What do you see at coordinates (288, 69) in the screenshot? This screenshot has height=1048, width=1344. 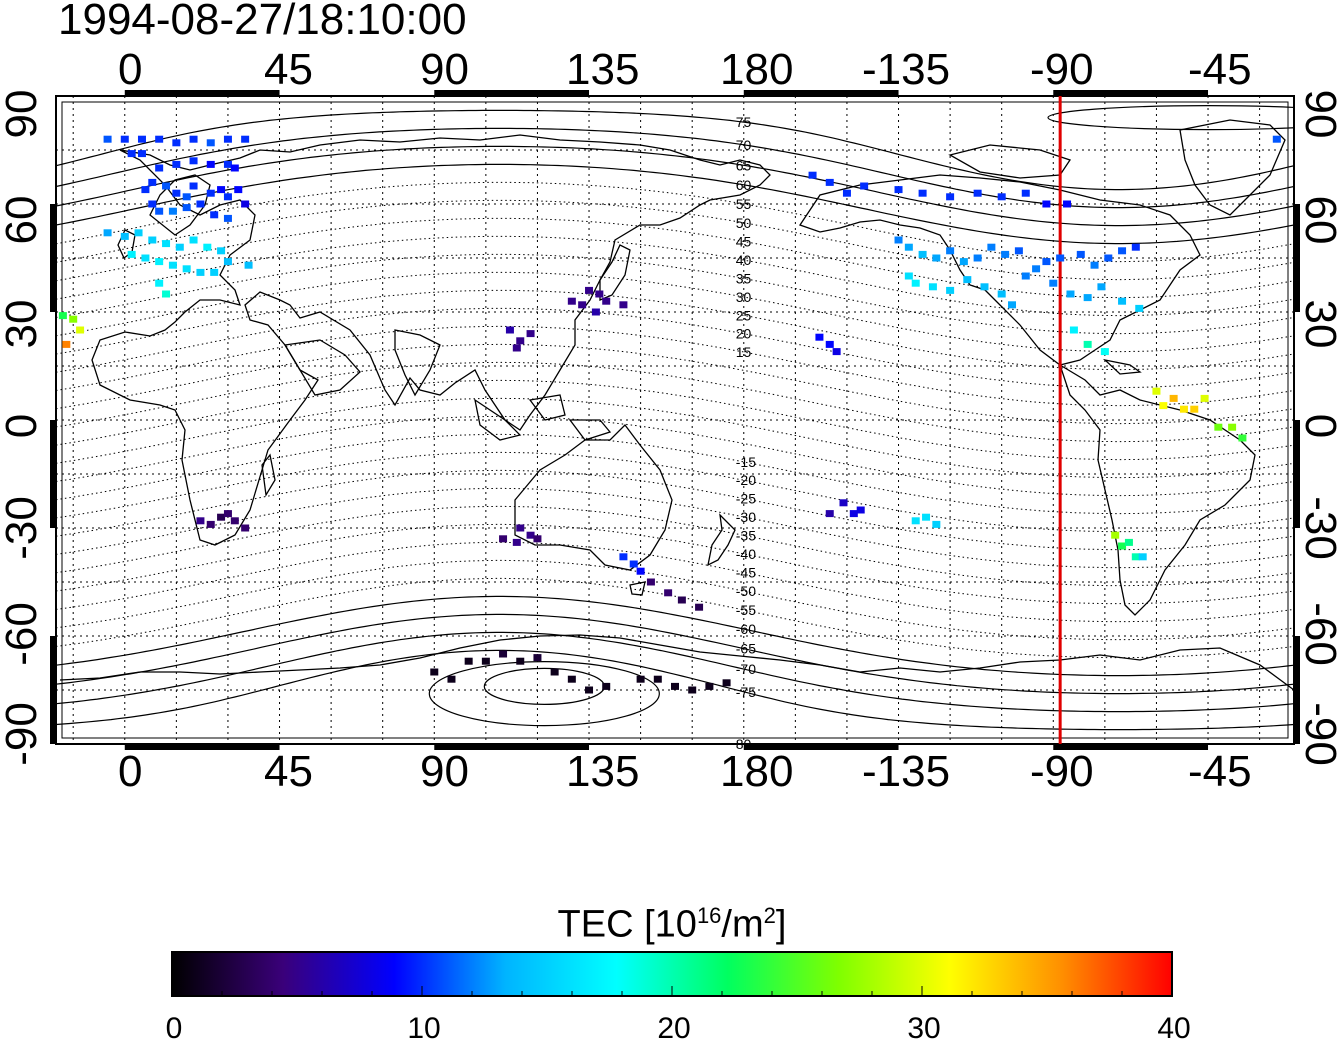 I see `top-tick-1: 45` at bounding box center [288, 69].